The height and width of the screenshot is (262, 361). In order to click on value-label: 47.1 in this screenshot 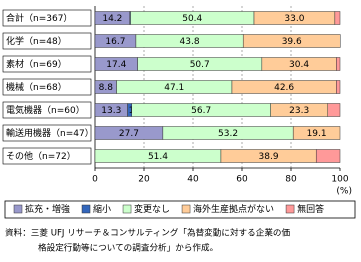, I will do `click(174, 88)`.